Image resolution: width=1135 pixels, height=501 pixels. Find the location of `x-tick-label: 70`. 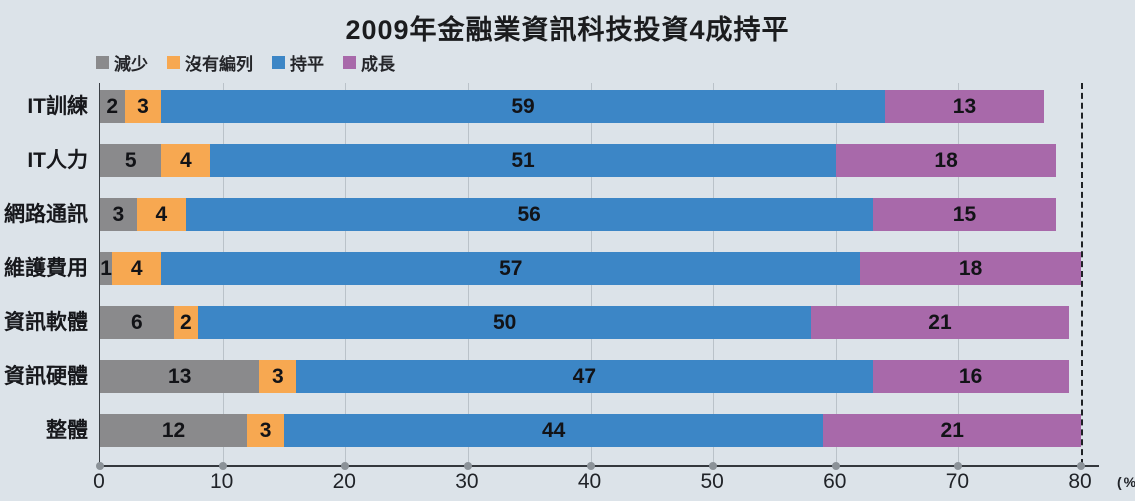

x-tick-label: 70 is located at coordinates (957, 481).